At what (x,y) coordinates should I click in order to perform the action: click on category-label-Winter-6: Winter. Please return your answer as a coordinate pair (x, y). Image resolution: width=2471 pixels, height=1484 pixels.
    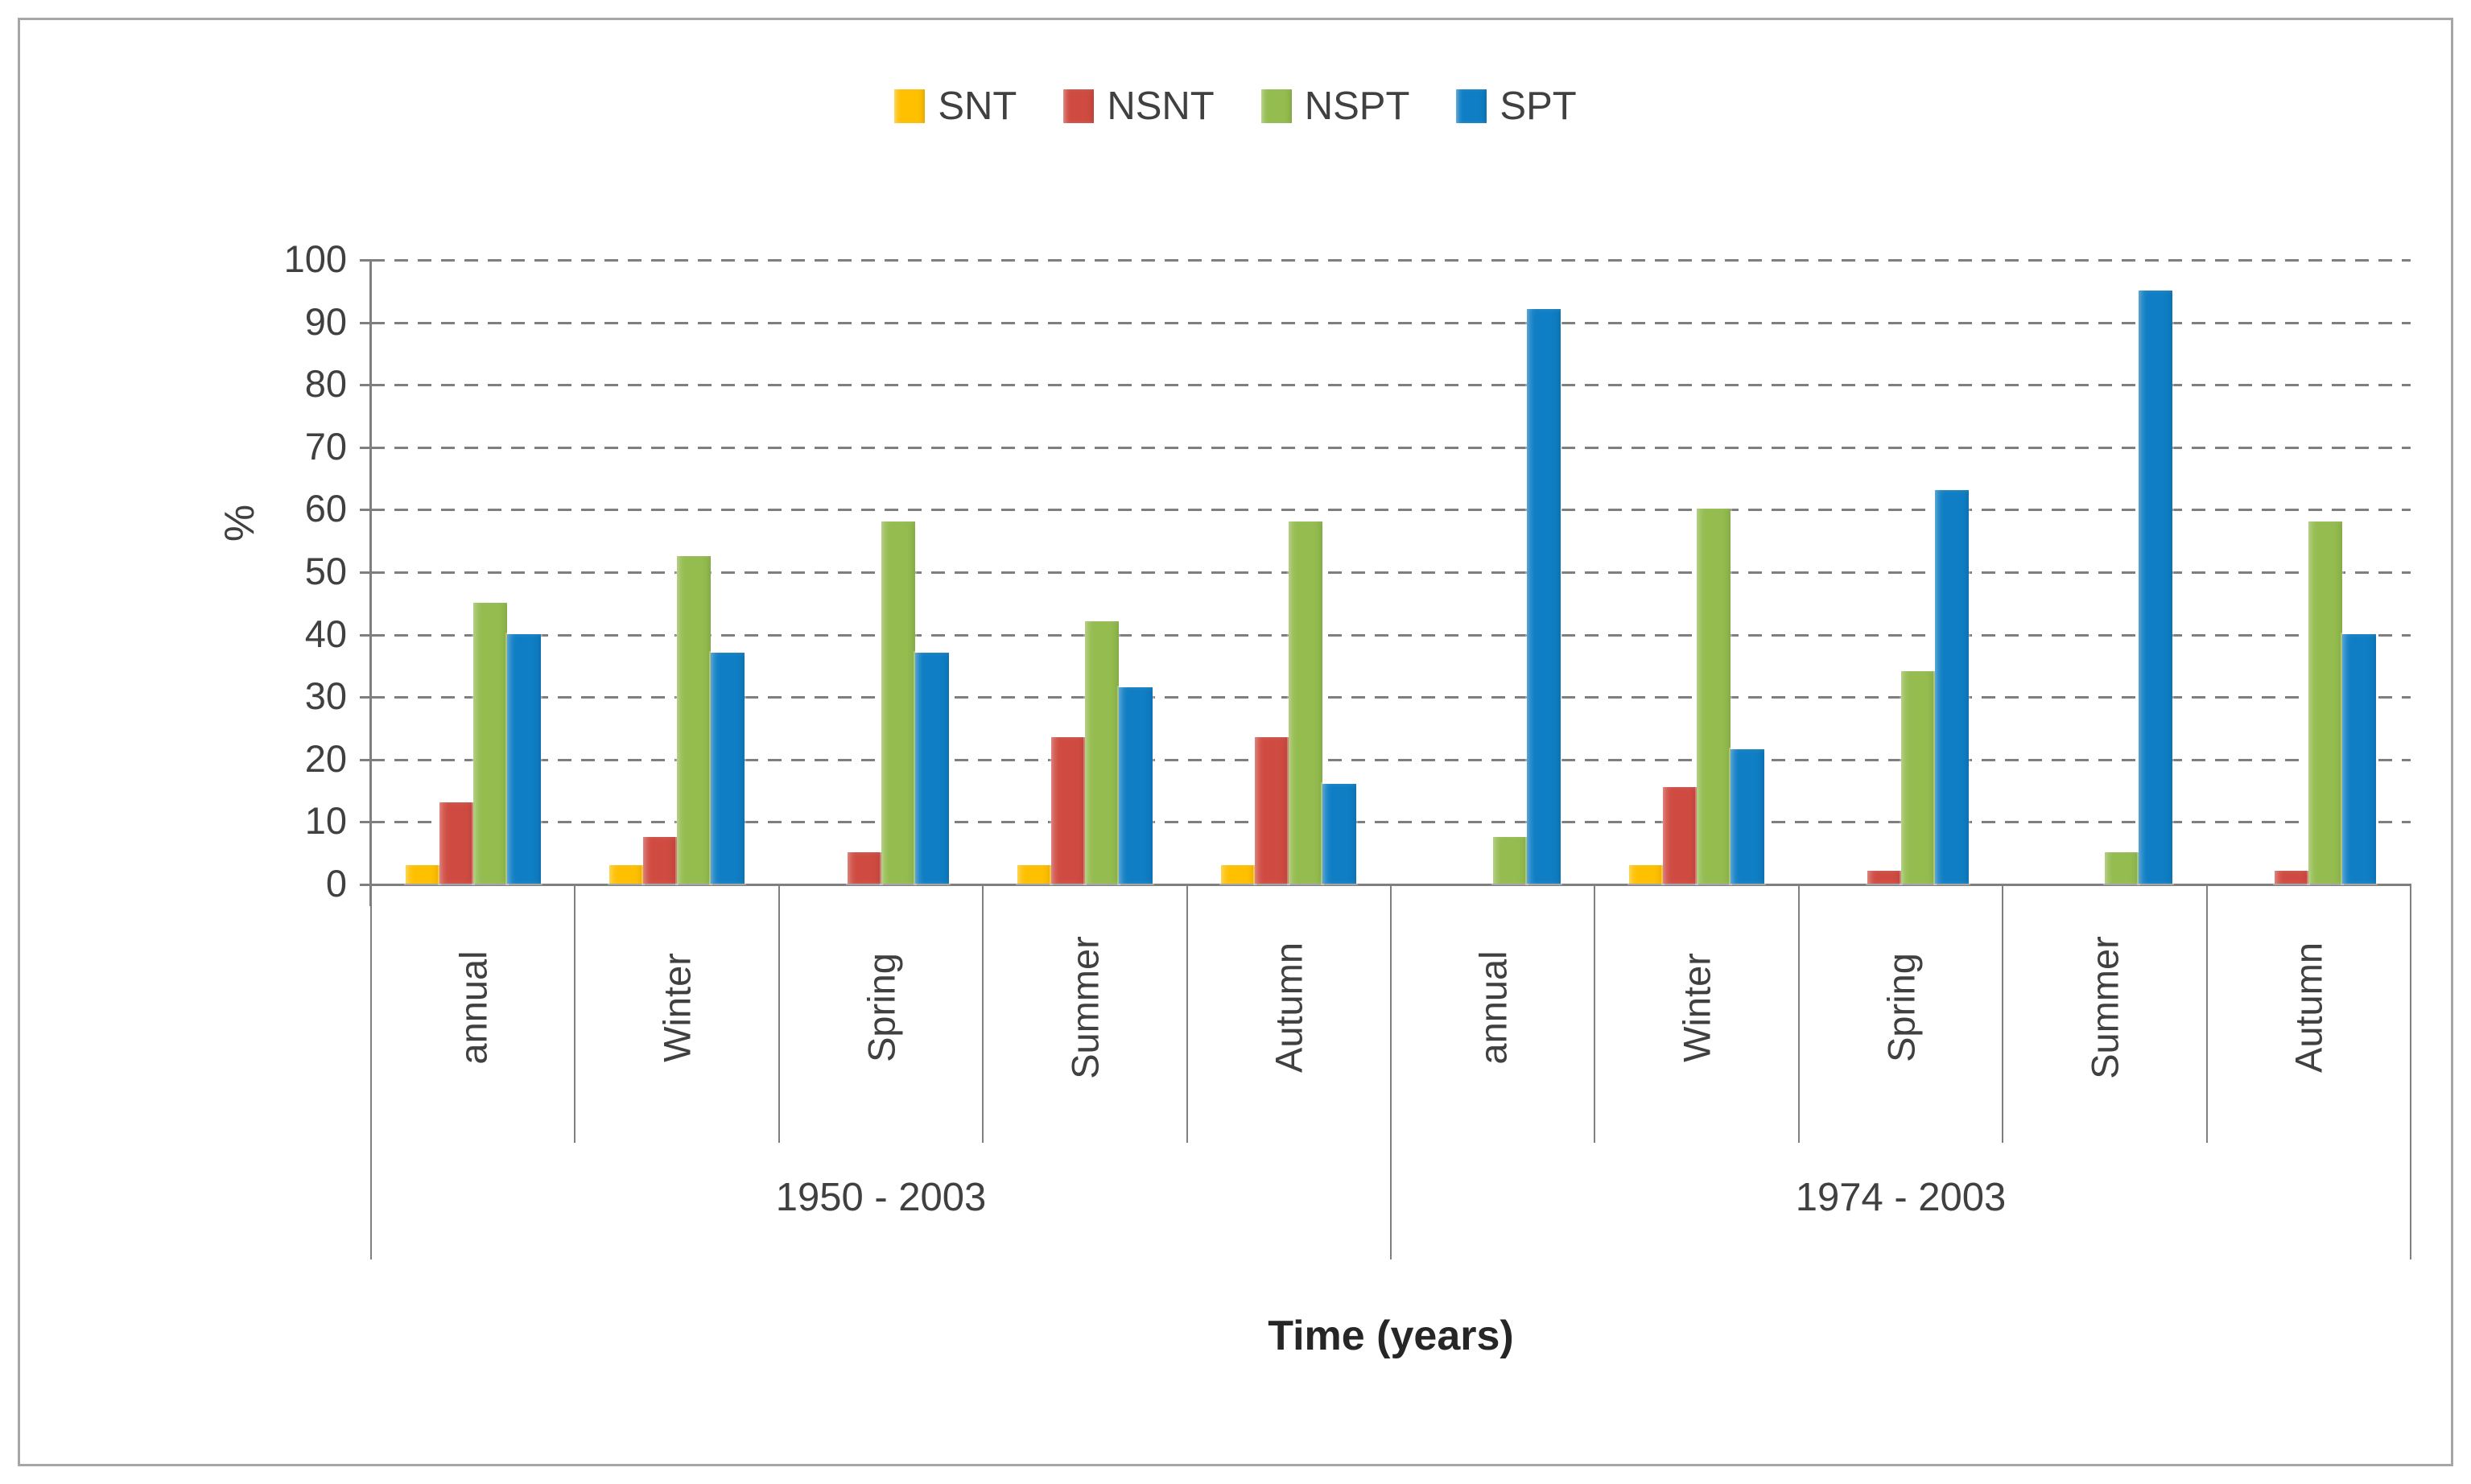
    Looking at the image, I should click on (1696, 1008).